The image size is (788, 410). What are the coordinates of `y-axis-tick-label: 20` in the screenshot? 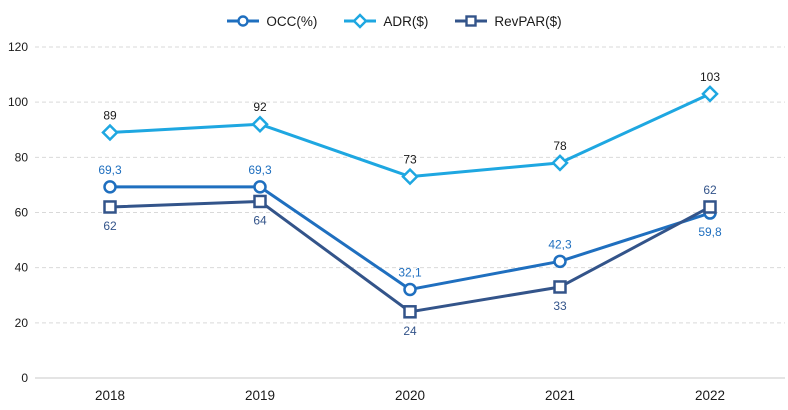 It's located at (22, 323).